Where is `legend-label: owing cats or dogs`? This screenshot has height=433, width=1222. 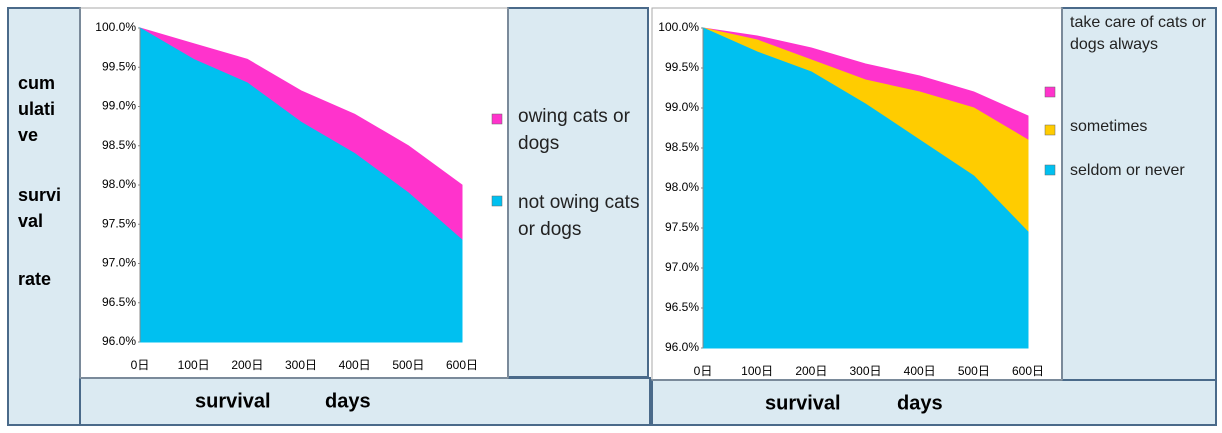
legend-label: owing cats or dogs is located at coordinates (574, 130).